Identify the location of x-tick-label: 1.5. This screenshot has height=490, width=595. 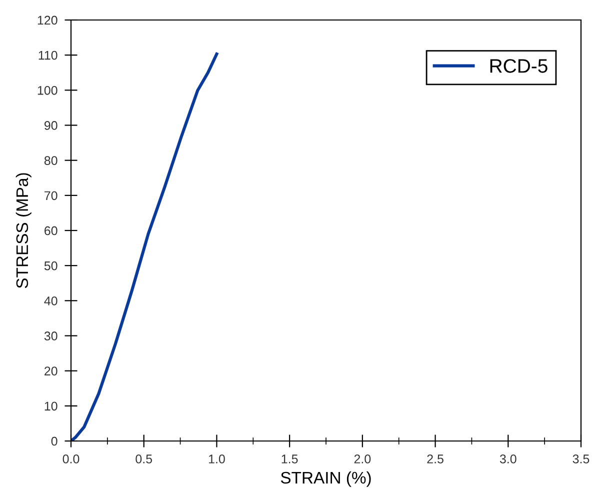
(290, 459).